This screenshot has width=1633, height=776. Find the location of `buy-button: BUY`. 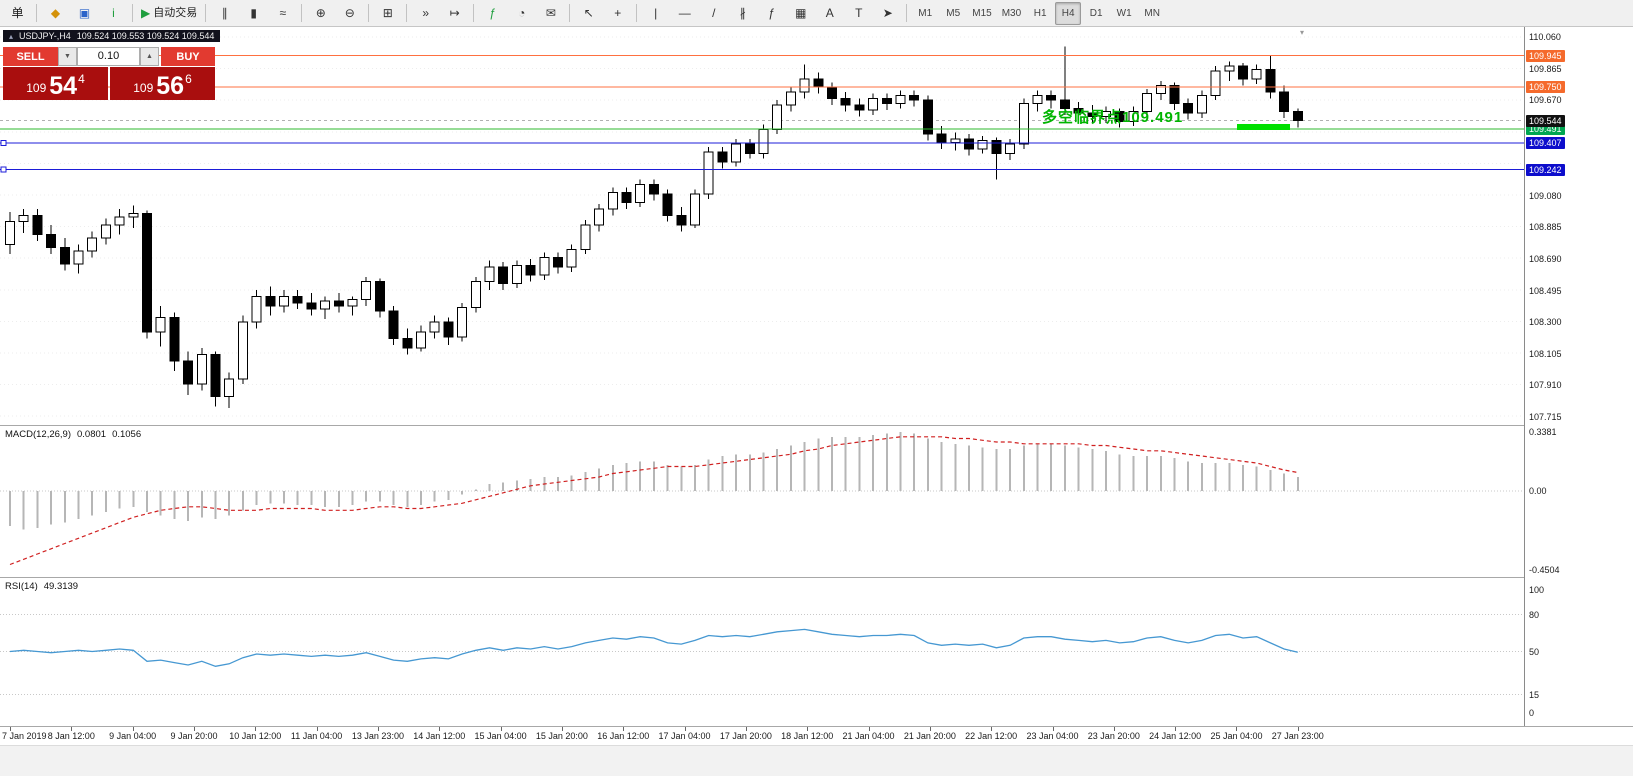

buy-button: BUY is located at coordinates (188, 56).